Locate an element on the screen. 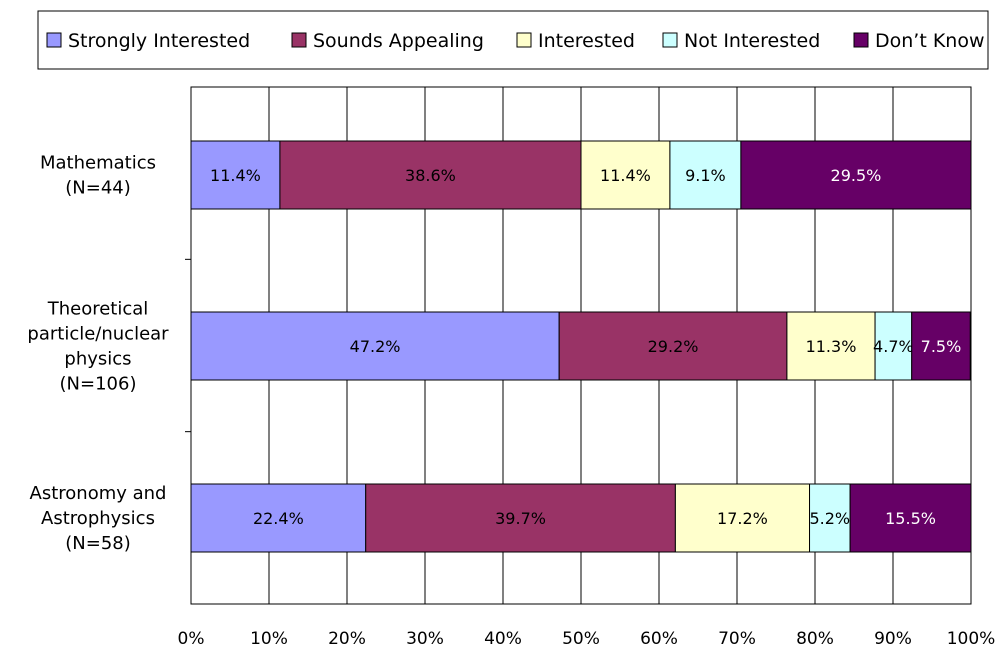 This screenshot has width=999, height=658. data-label: 47.2% is located at coordinates (375, 346).